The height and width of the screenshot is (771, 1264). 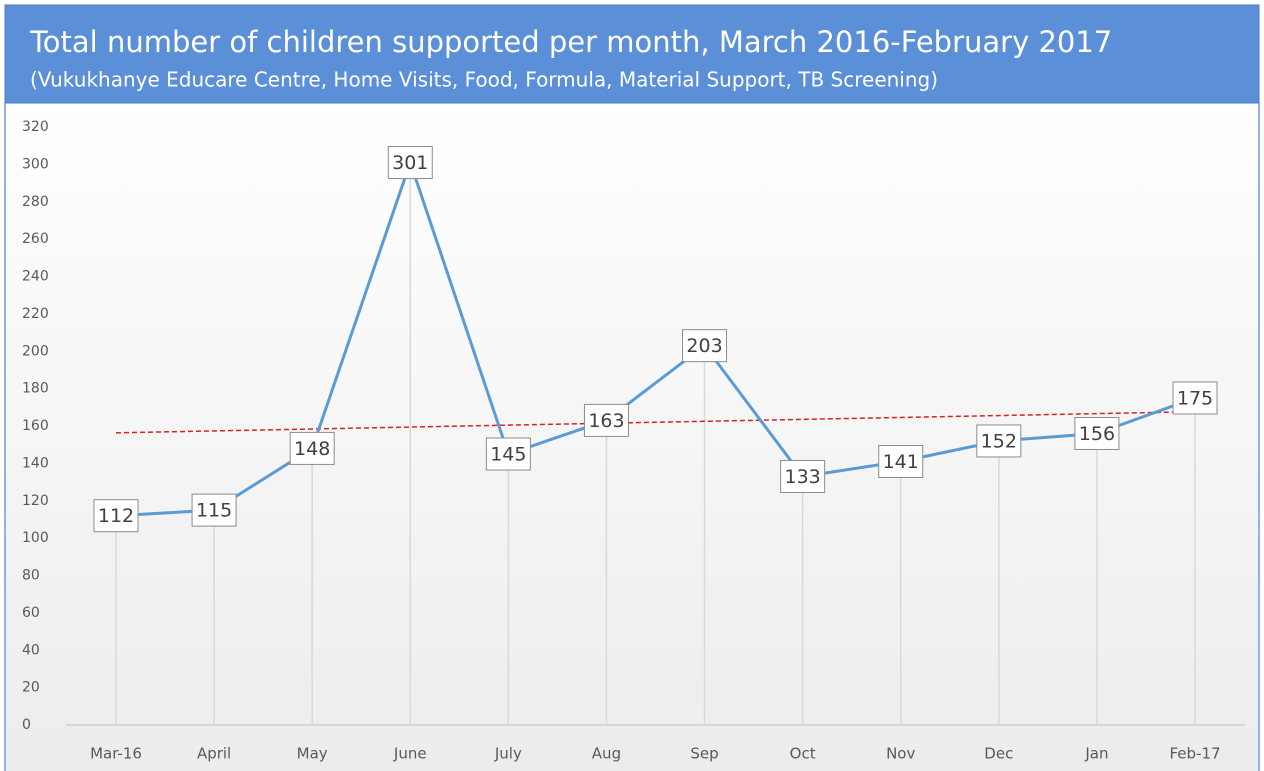 What do you see at coordinates (606, 754) in the screenshot?
I see `x-tick-label: Aug` at bounding box center [606, 754].